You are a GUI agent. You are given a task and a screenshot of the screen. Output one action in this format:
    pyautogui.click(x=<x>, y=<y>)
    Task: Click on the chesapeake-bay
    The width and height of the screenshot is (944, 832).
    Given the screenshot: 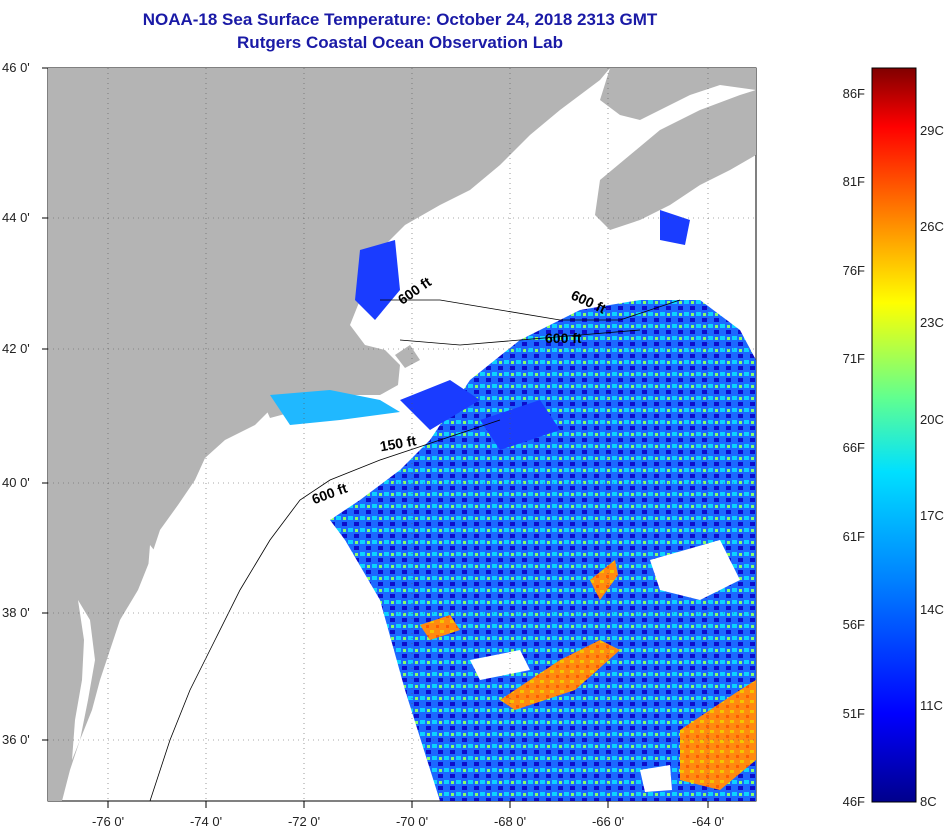 What is the action you would take?
    pyautogui.click(x=83, y=680)
    